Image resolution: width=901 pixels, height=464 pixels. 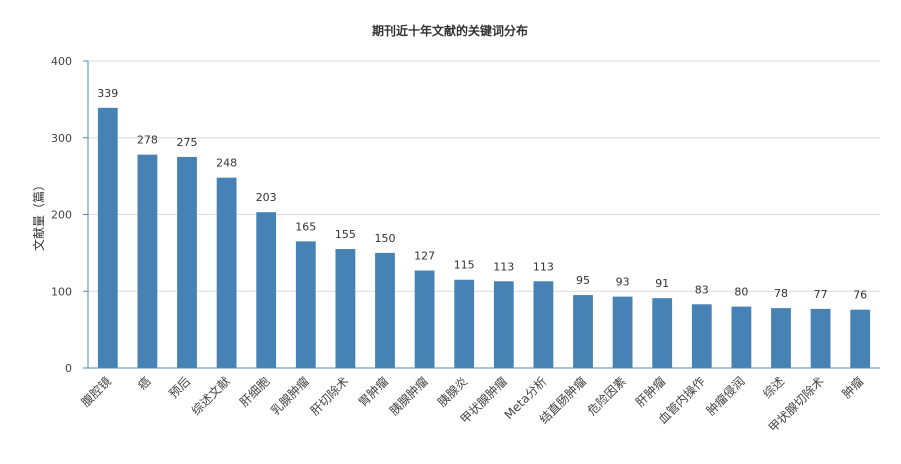 I want to click on y-tick-label: 200, so click(x=61, y=215).